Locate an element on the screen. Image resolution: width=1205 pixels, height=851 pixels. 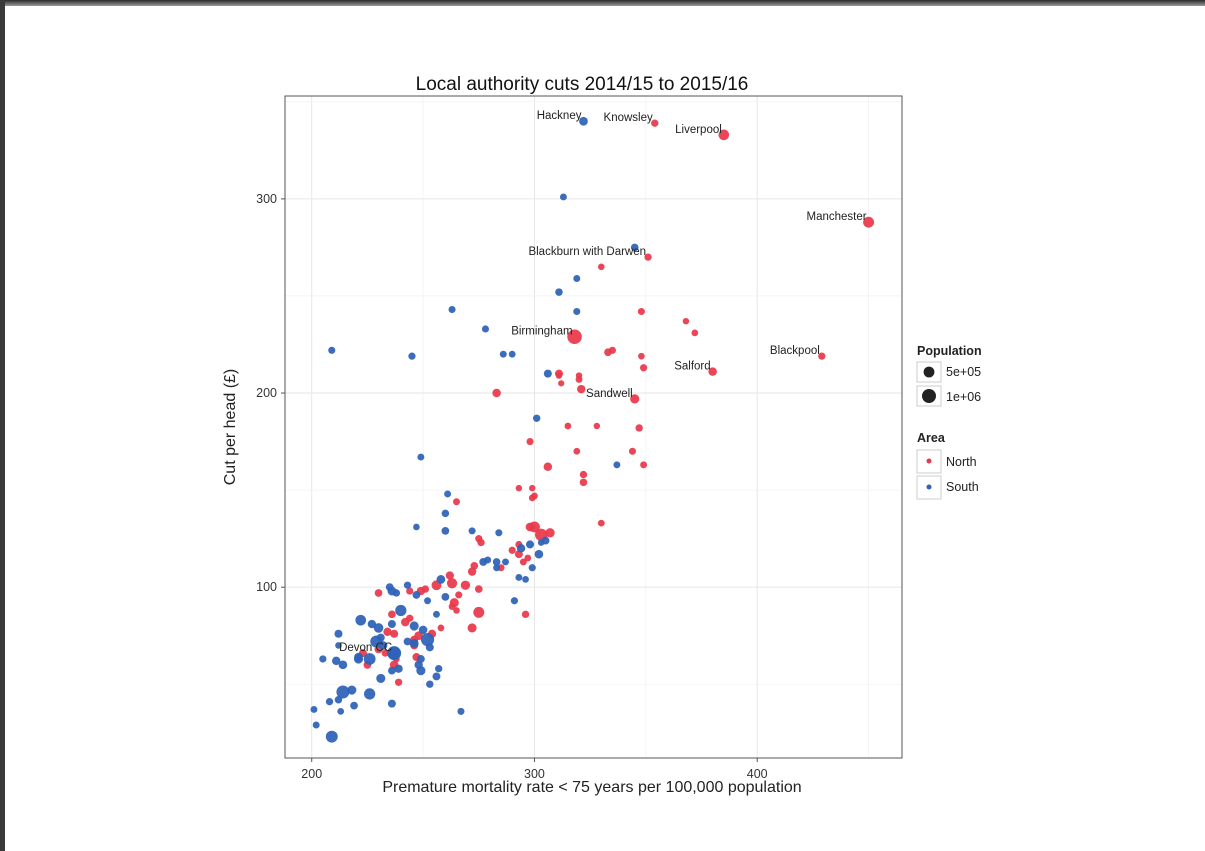
y-tick-label: 300 is located at coordinates (266, 199).